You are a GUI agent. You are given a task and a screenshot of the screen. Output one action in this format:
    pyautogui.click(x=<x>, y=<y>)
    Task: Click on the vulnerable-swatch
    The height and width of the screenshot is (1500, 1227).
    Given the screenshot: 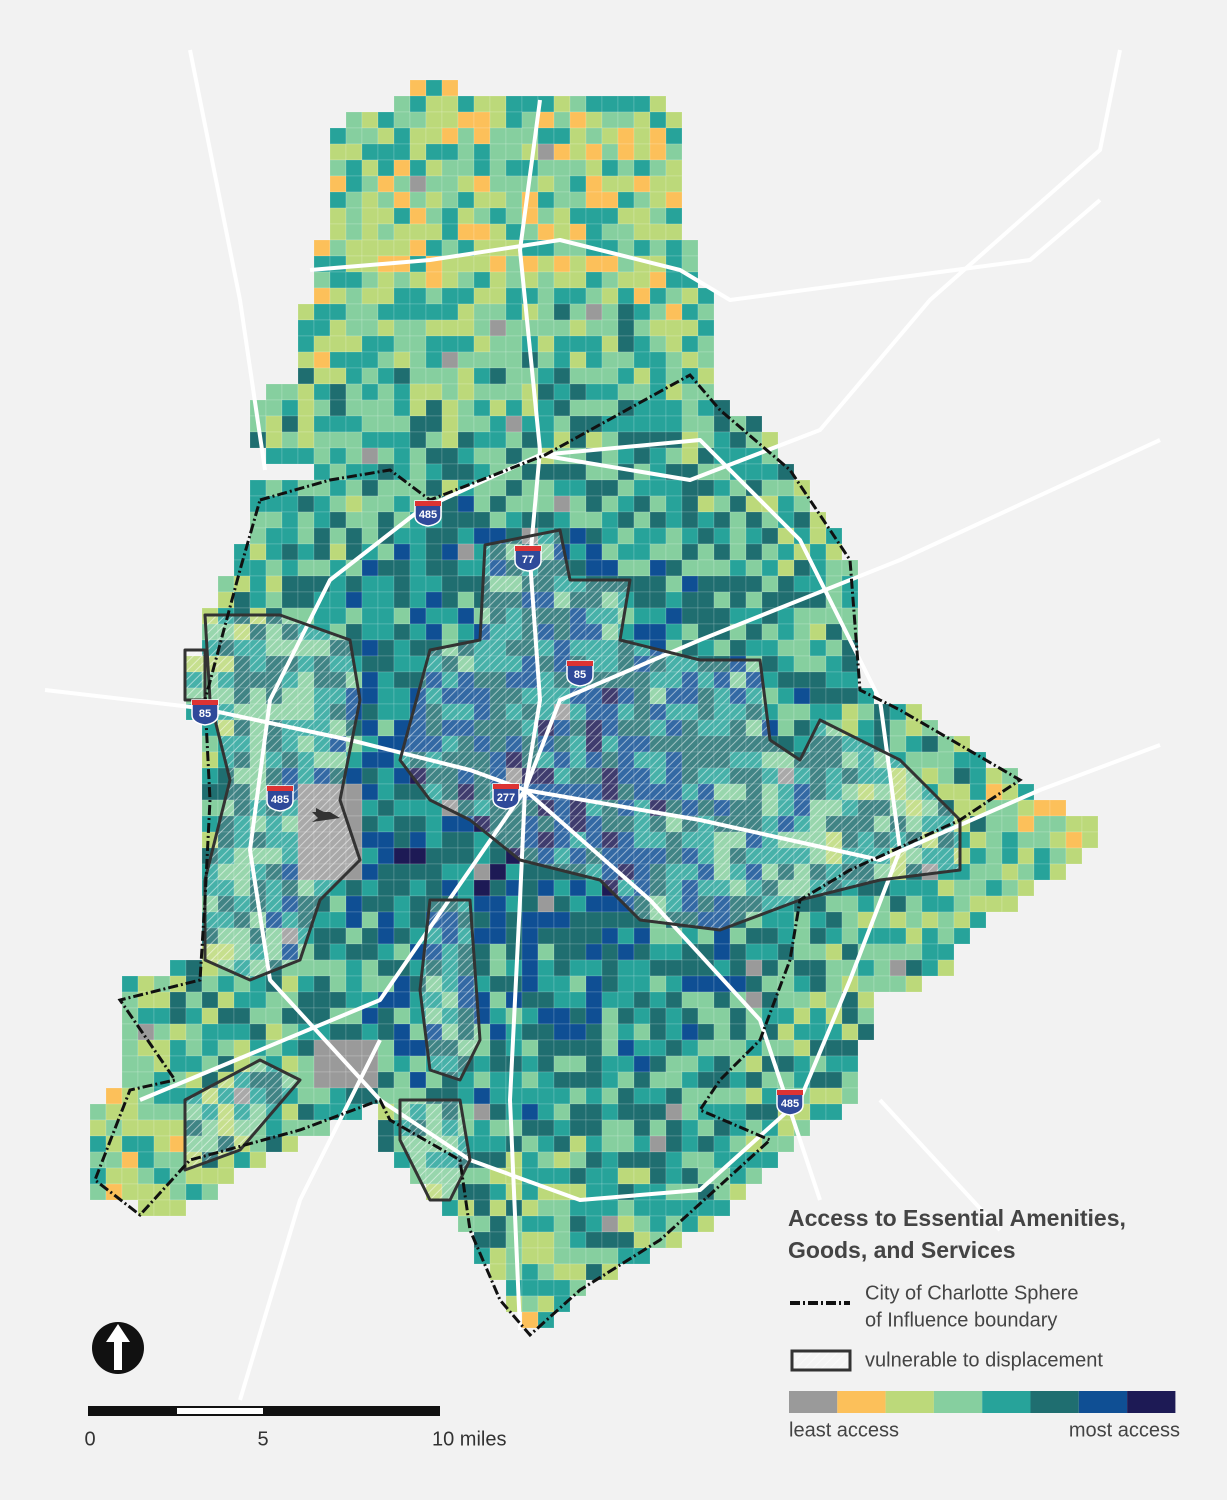 What is the action you would take?
    pyautogui.click(x=821, y=1360)
    